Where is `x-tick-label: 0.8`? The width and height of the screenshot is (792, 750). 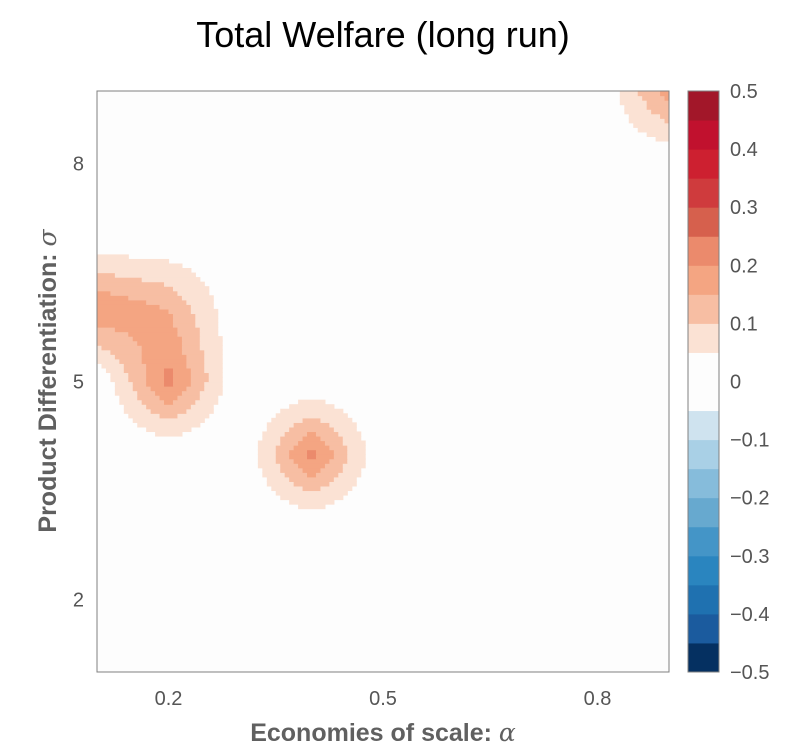
x-tick-label: 0.8 is located at coordinates (598, 699).